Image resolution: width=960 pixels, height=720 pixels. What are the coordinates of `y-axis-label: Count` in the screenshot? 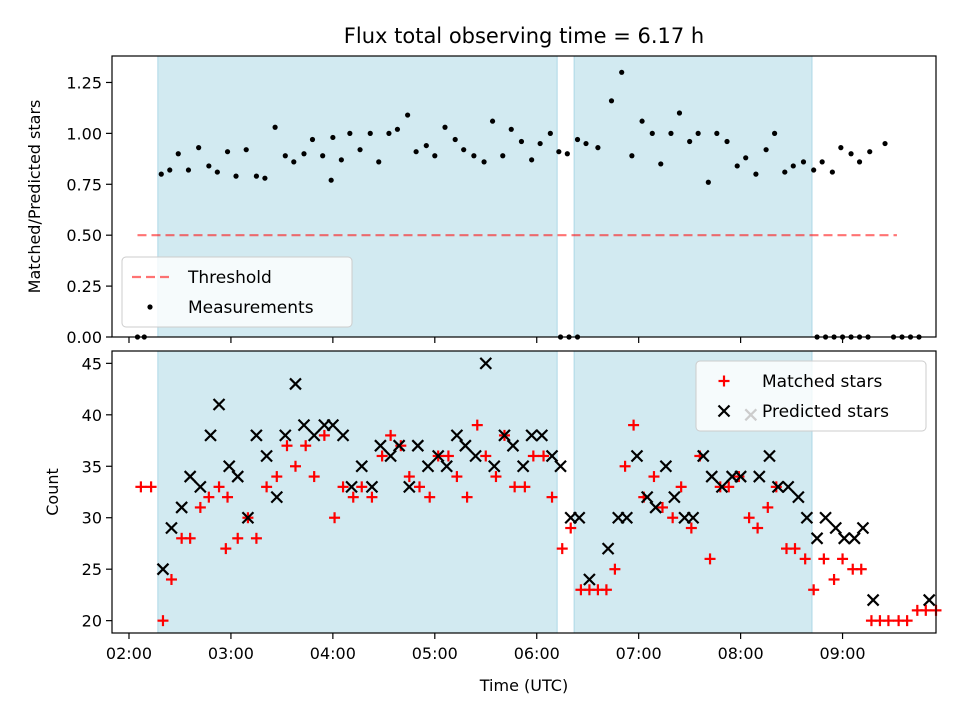 It's located at (52, 492).